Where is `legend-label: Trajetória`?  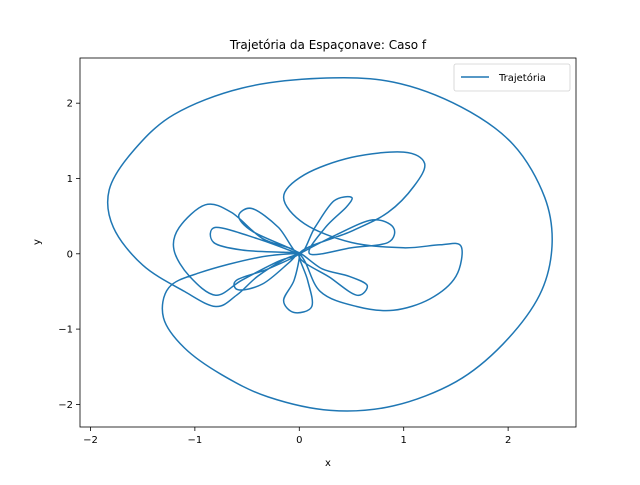
legend-label: Trajetória is located at coordinates (522, 78).